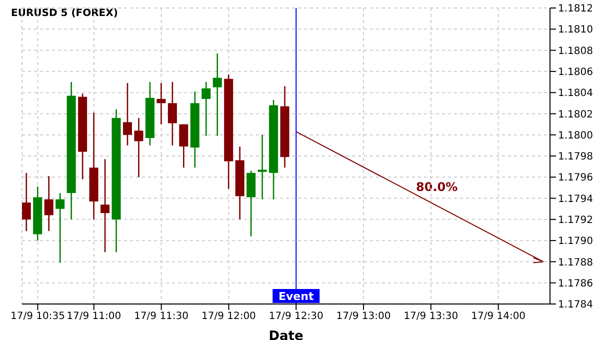 This screenshot has width=600, height=340. Describe the element at coordinates (575, 51) in the screenshot. I see `y-tick-label: 1.1808` at that location.